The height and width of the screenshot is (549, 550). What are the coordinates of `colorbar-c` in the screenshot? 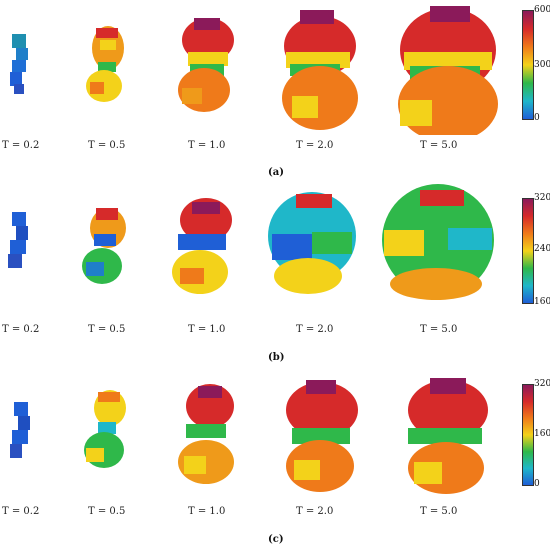 It's located at (528, 435).